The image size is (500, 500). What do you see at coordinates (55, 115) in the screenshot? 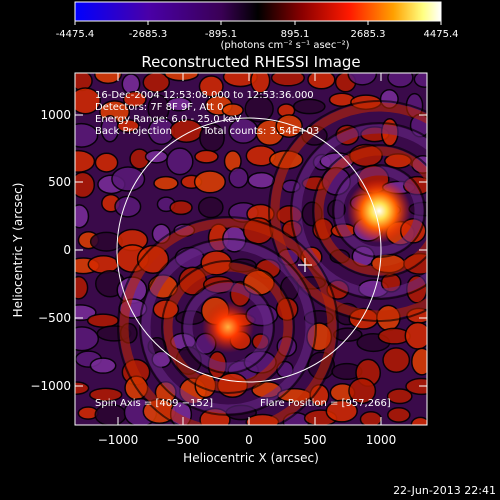
I see `y-tick-label: 1000` at bounding box center [55, 115].